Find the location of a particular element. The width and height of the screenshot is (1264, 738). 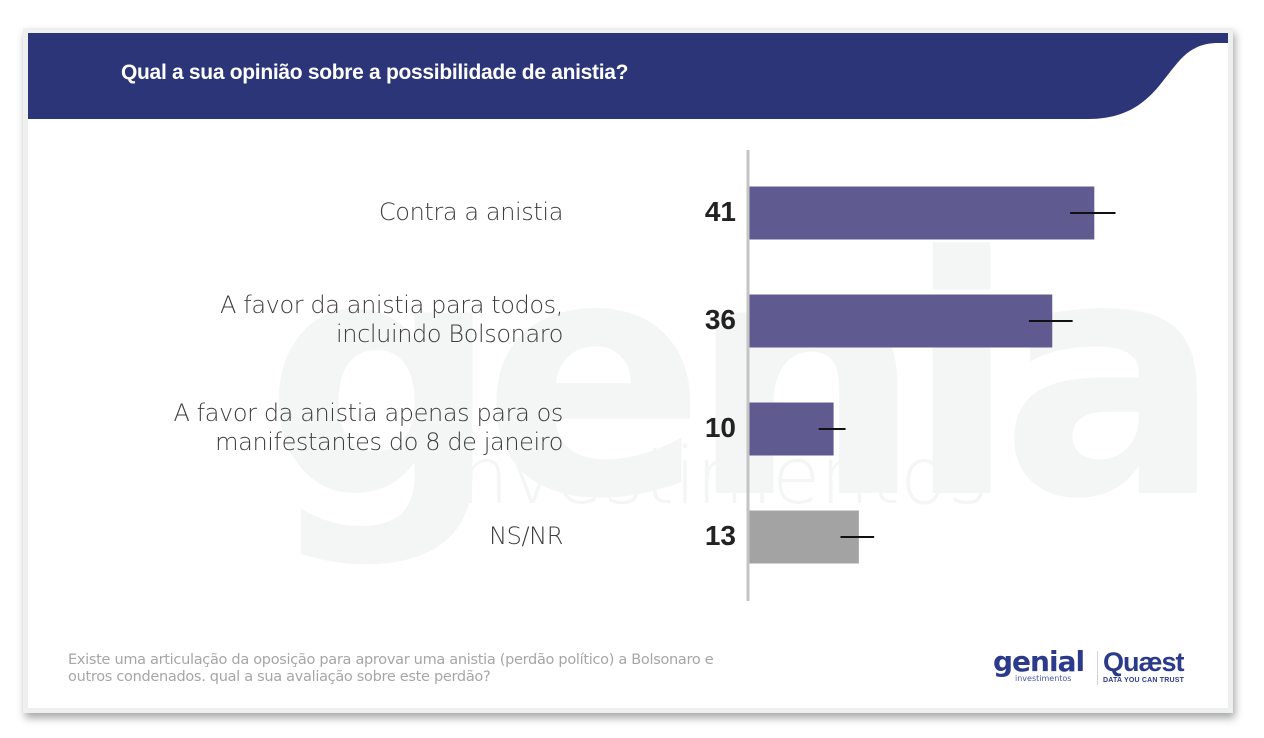

category-label-line: A favor da anistia para todos, is located at coordinates (391, 305).